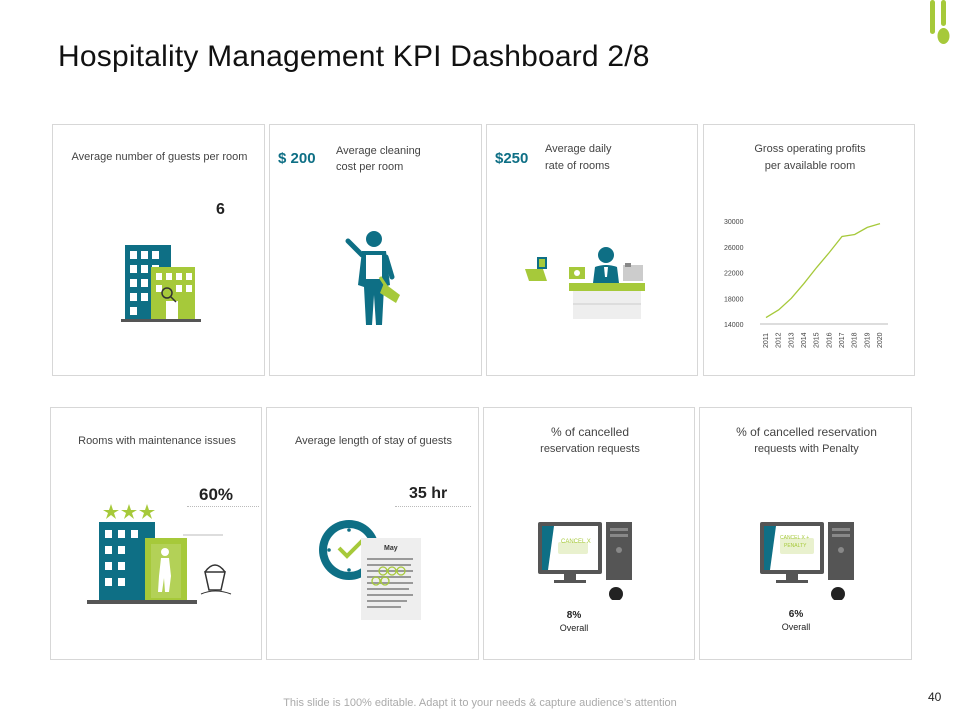  Describe the element at coordinates (576, 542) in the screenshot. I see `cancel-screen-text: CANCEL X` at that location.